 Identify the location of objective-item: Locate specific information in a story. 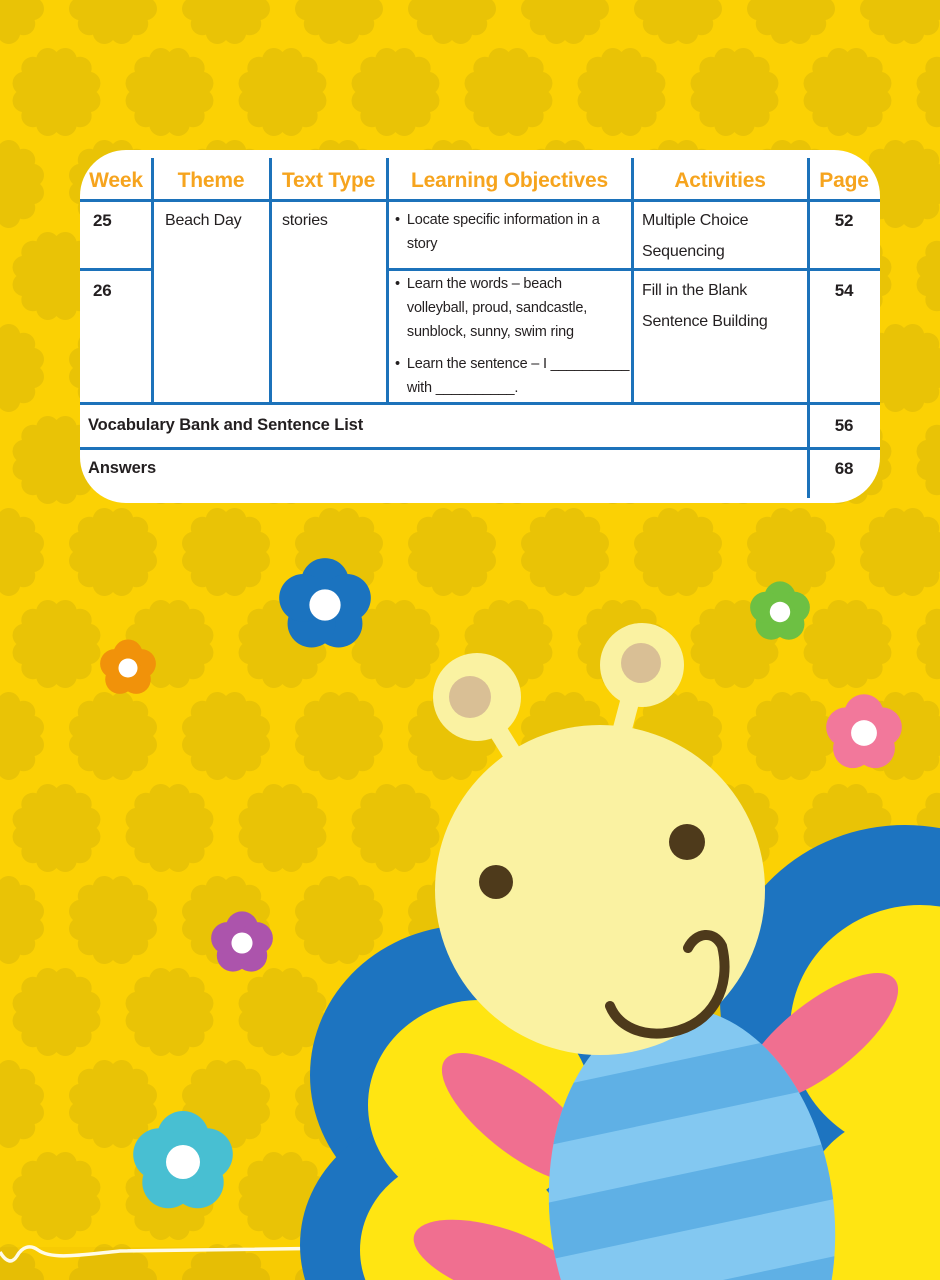
(497, 232).